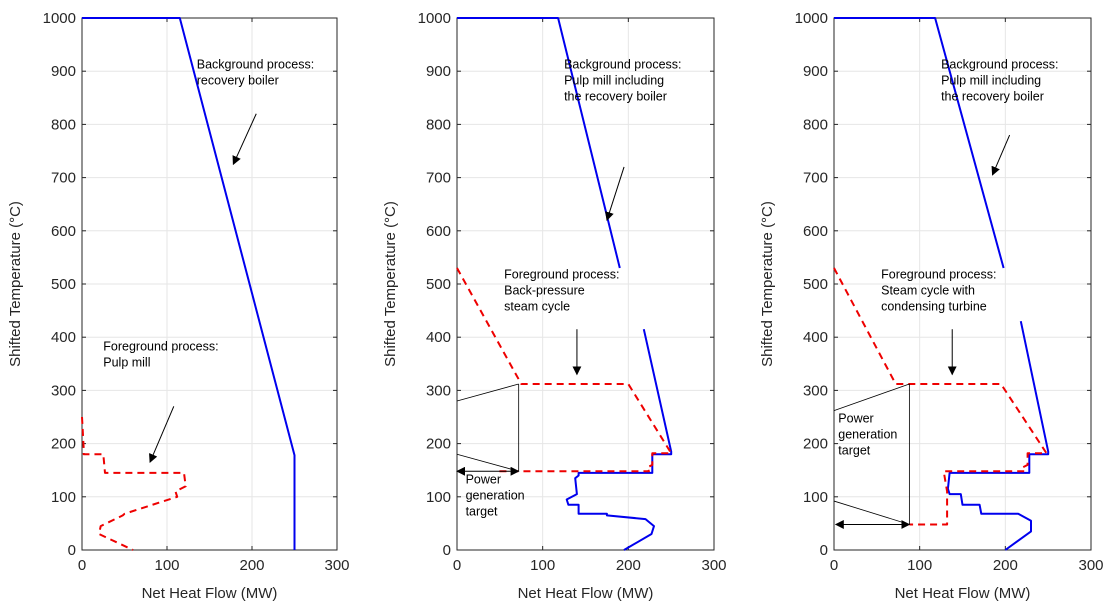 The height and width of the screenshot is (606, 1119). What do you see at coordinates (544, 291) in the screenshot?
I see `annotation-line: Back-pressure` at bounding box center [544, 291].